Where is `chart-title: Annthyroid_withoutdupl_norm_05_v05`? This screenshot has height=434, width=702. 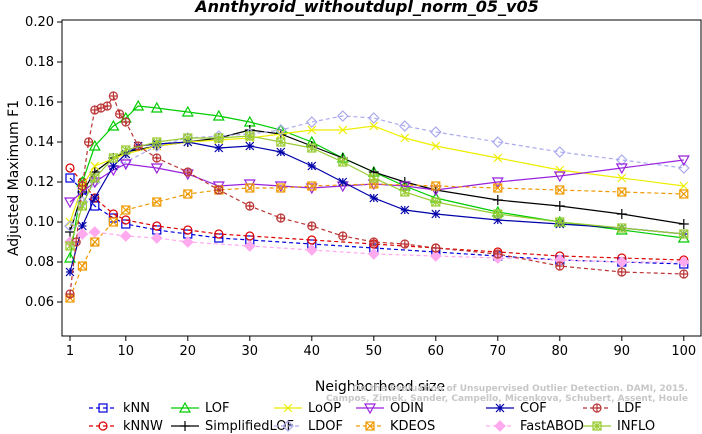 chart-title: Annthyroid_withoutdupl_norm_05_v05 is located at coordinates (365, 8).